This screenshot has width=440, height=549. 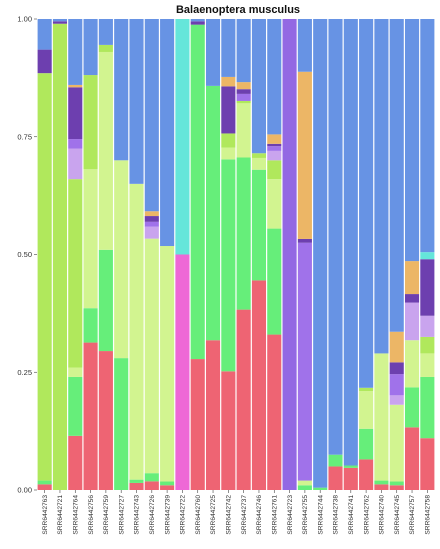 I want to click on bar-segment-SRR6442764-s3, so click(x=75, y=273).